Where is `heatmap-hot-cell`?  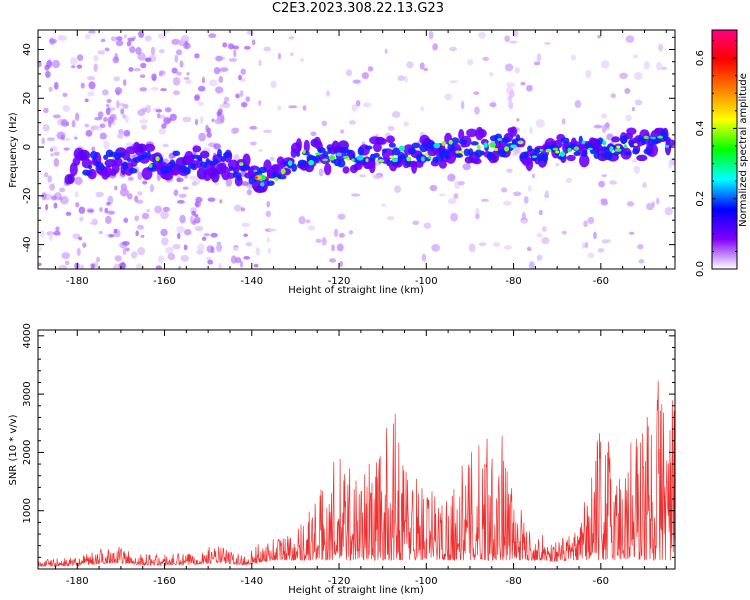
heatmap-hot-cell is located at coordinates (618, 147).